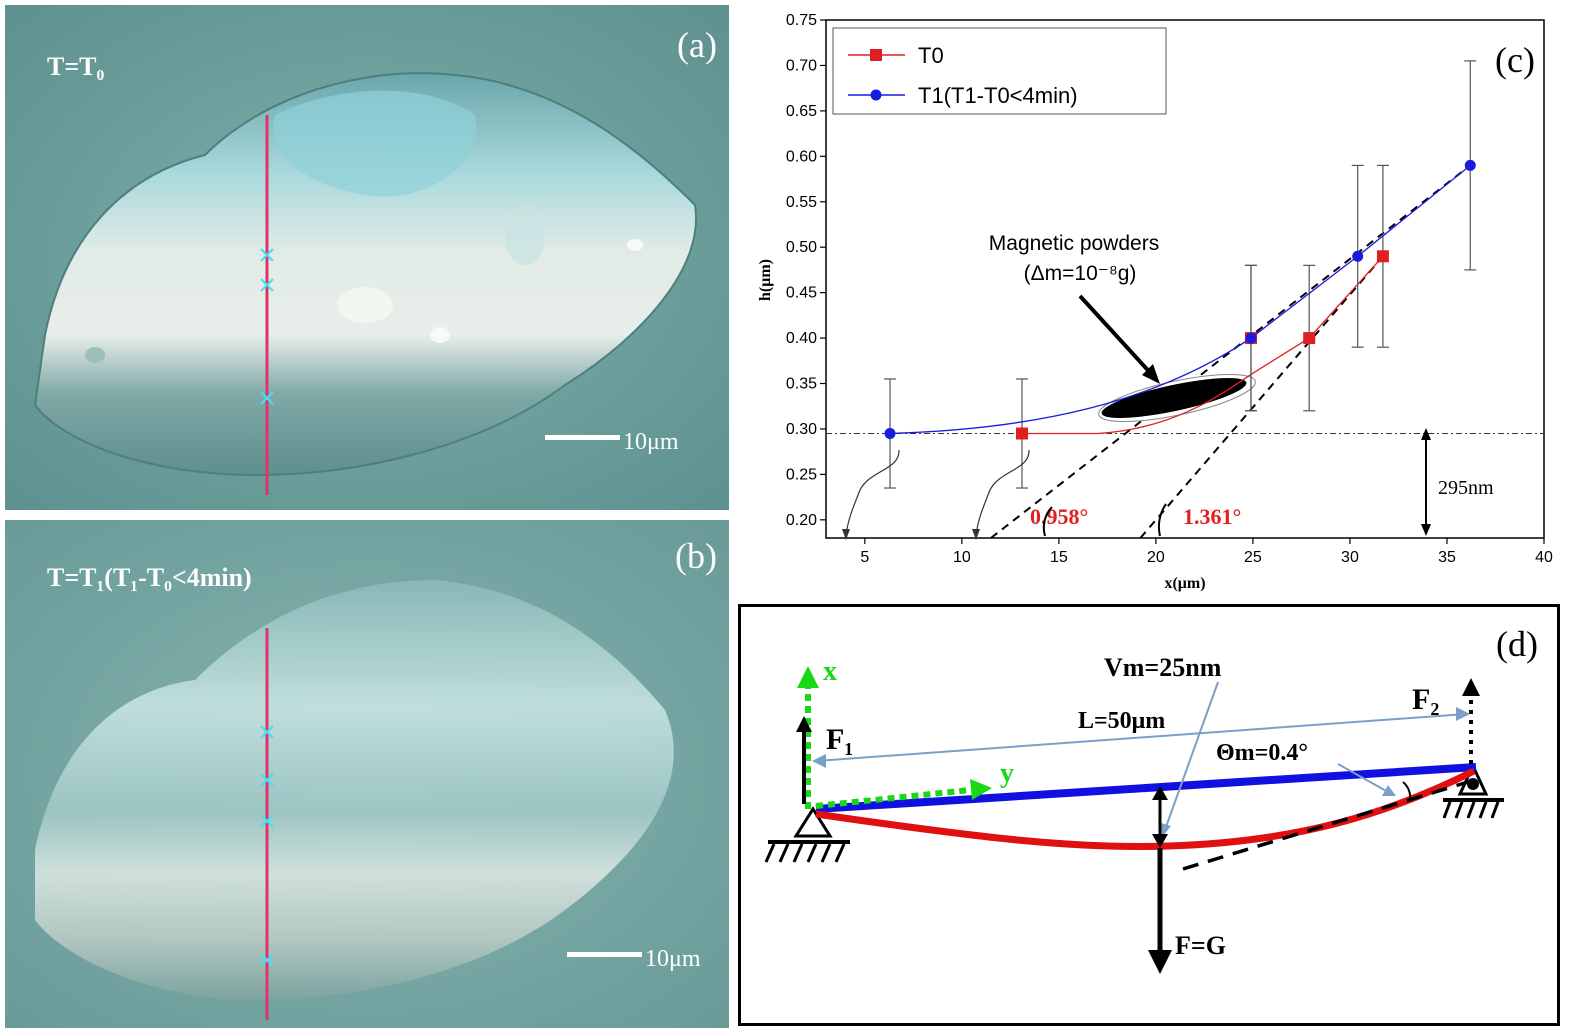 This screenshot has height=1036, width=1575. I want to click on x-axis-label: x(μm), so click(1184, 583).